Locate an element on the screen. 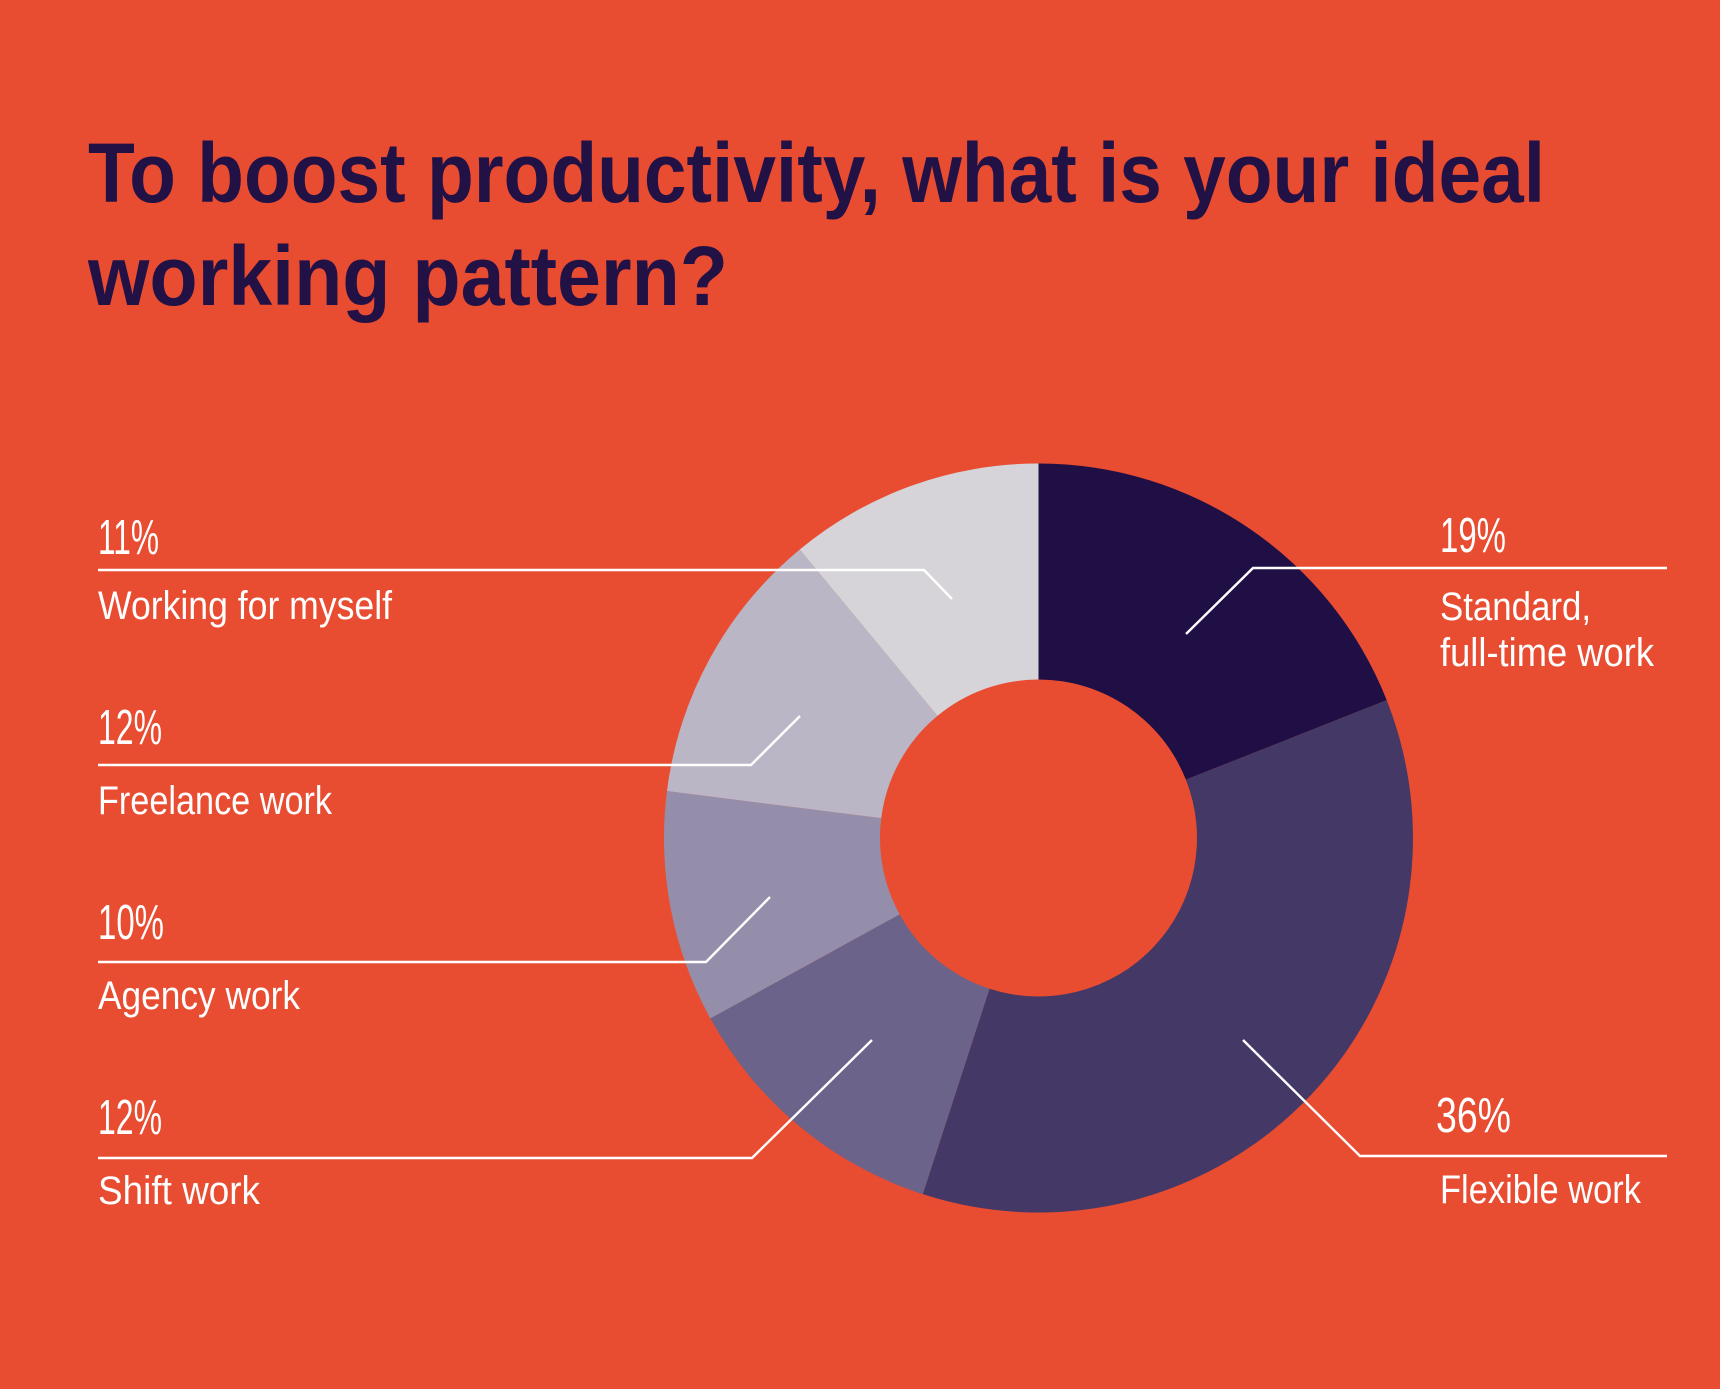 The height and width of the screenshot is (1389, 1720). svg-text: 11% is located at coordinates (128, 538).